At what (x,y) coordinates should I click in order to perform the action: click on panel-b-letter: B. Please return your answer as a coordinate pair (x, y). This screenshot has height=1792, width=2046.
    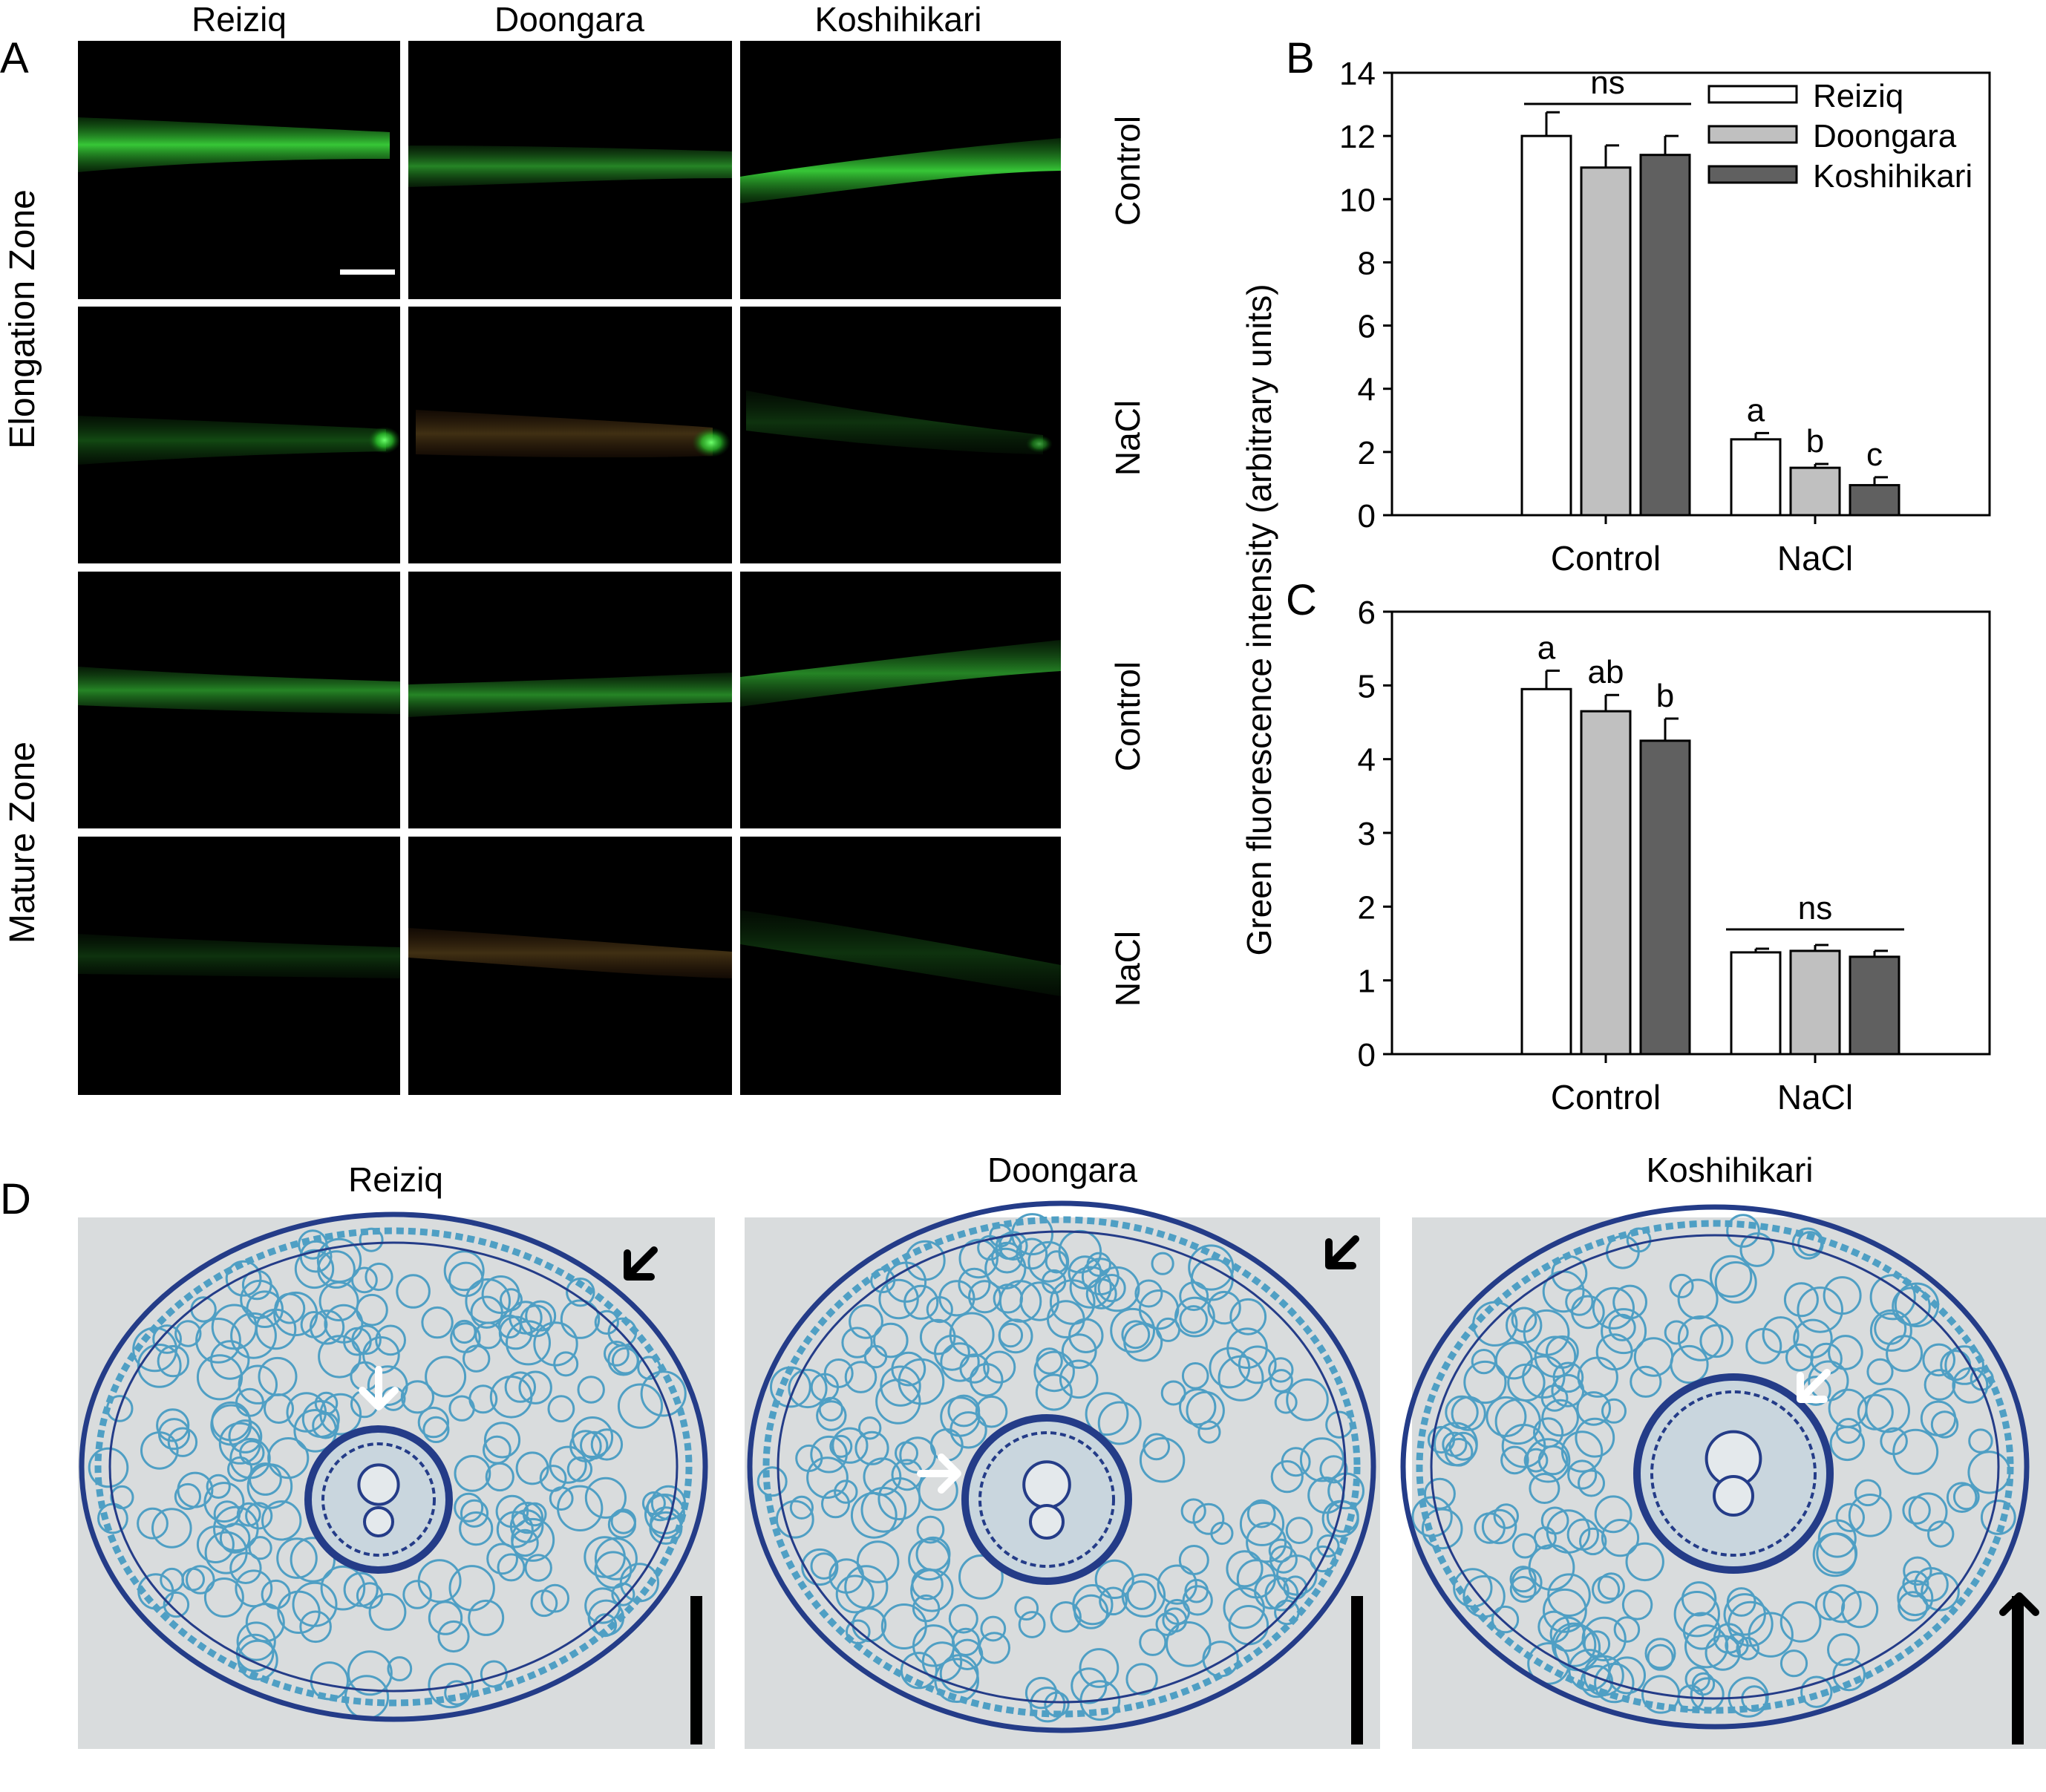
    Looking at the image, I should click on (1300, 58).